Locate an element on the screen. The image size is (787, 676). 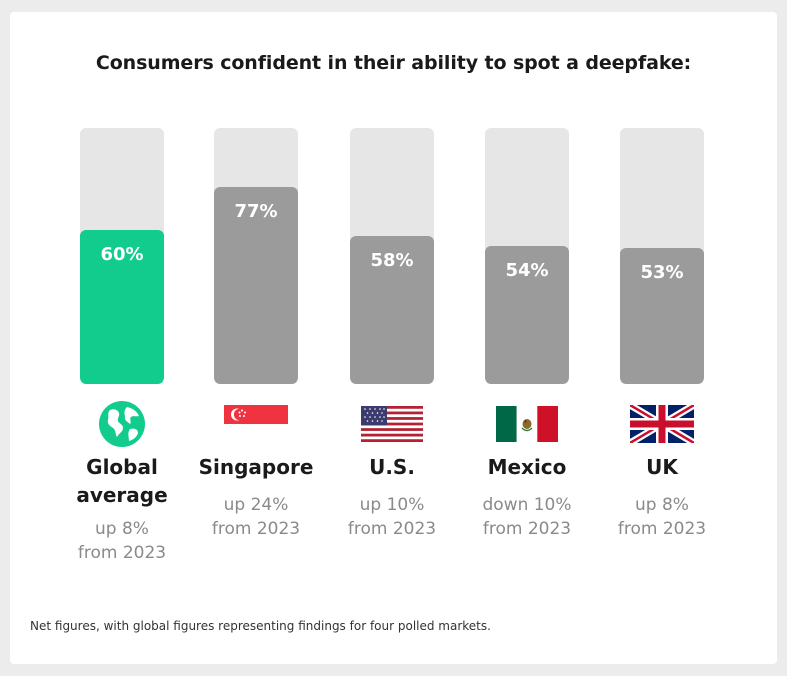
category-name: Global average is located at coordinates (122, 481).